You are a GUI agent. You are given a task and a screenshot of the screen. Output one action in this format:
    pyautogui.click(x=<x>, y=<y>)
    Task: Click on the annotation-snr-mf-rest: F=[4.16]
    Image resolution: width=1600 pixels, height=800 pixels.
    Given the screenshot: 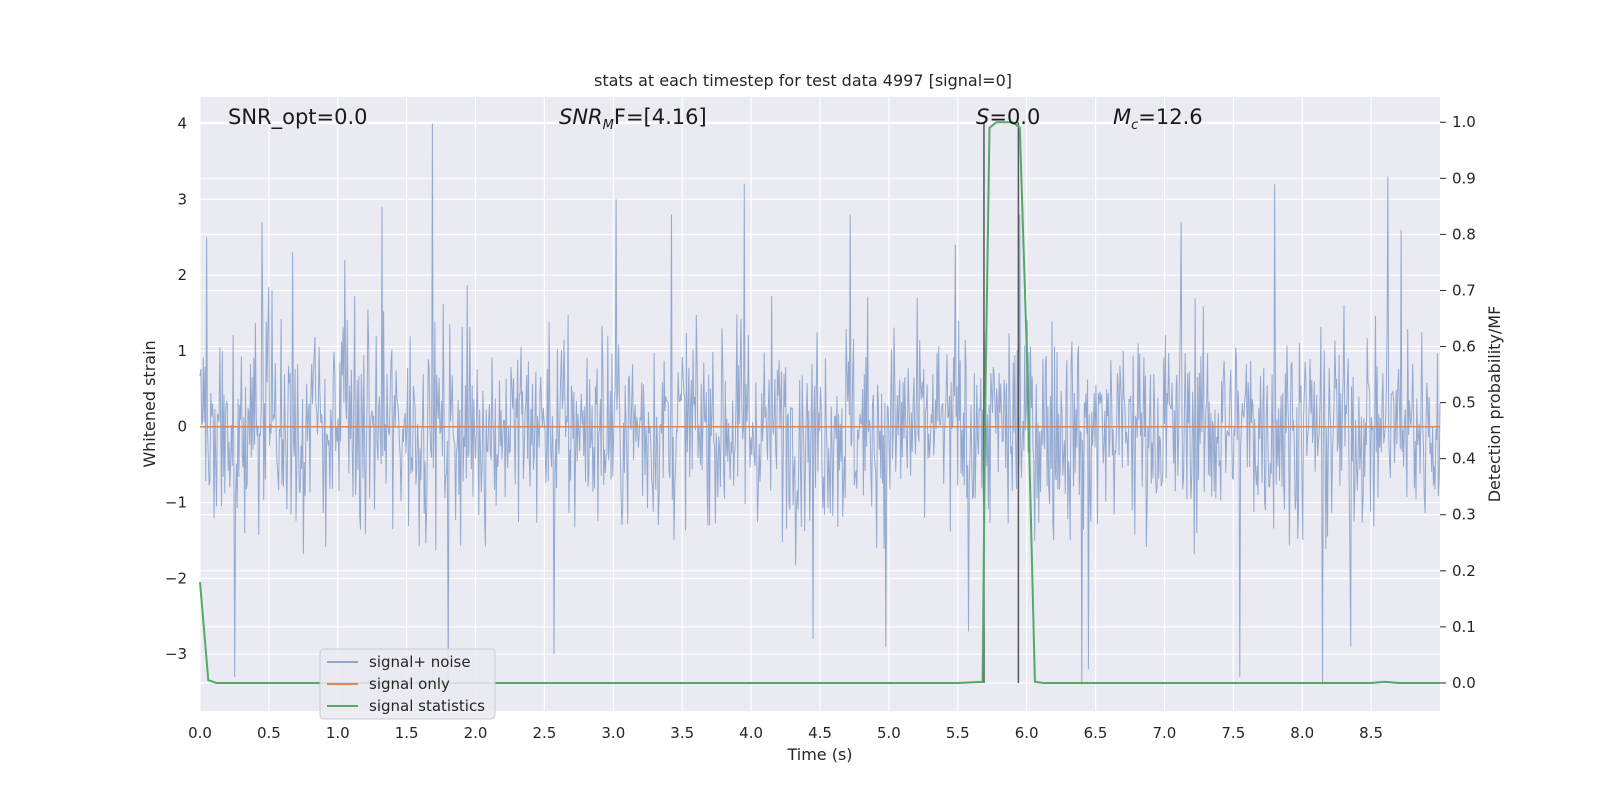 What is the action you would take?
    pyautogui.click(x=660, y=117)
    